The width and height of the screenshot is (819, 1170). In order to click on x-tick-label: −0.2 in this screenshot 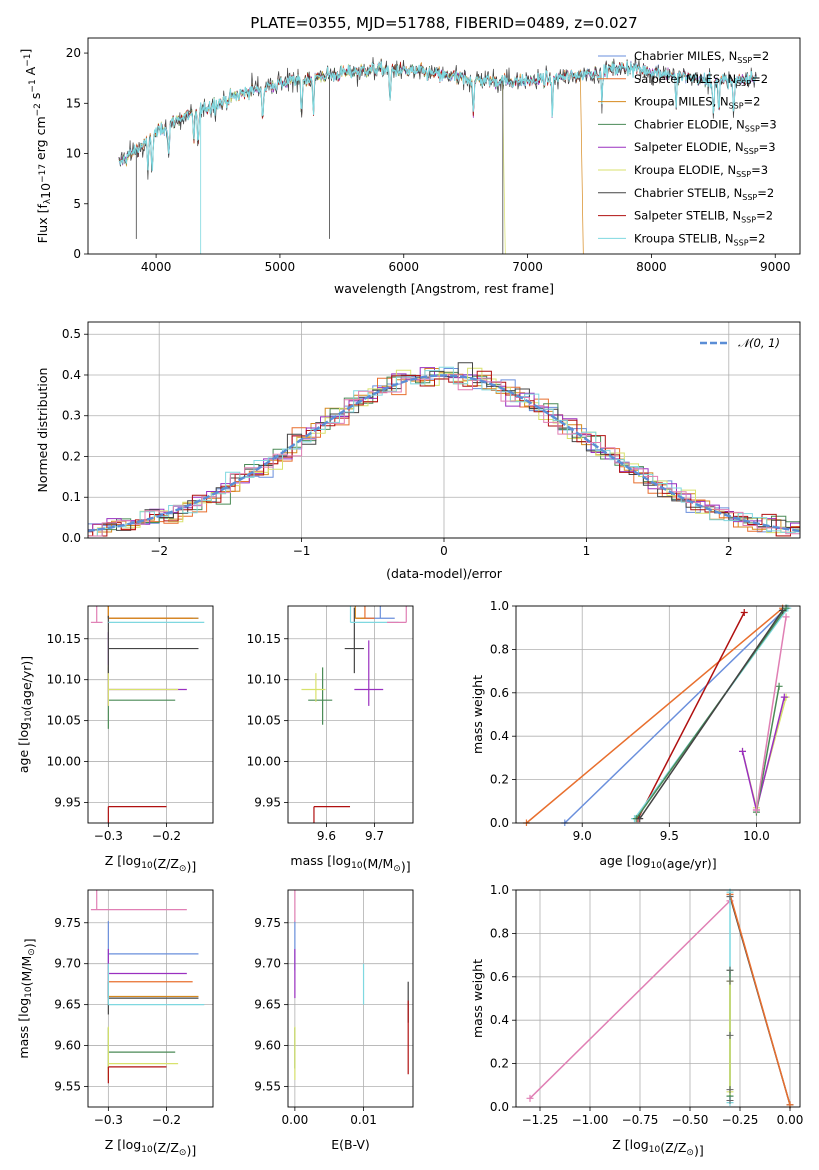, I will do `click(166, 836)`.